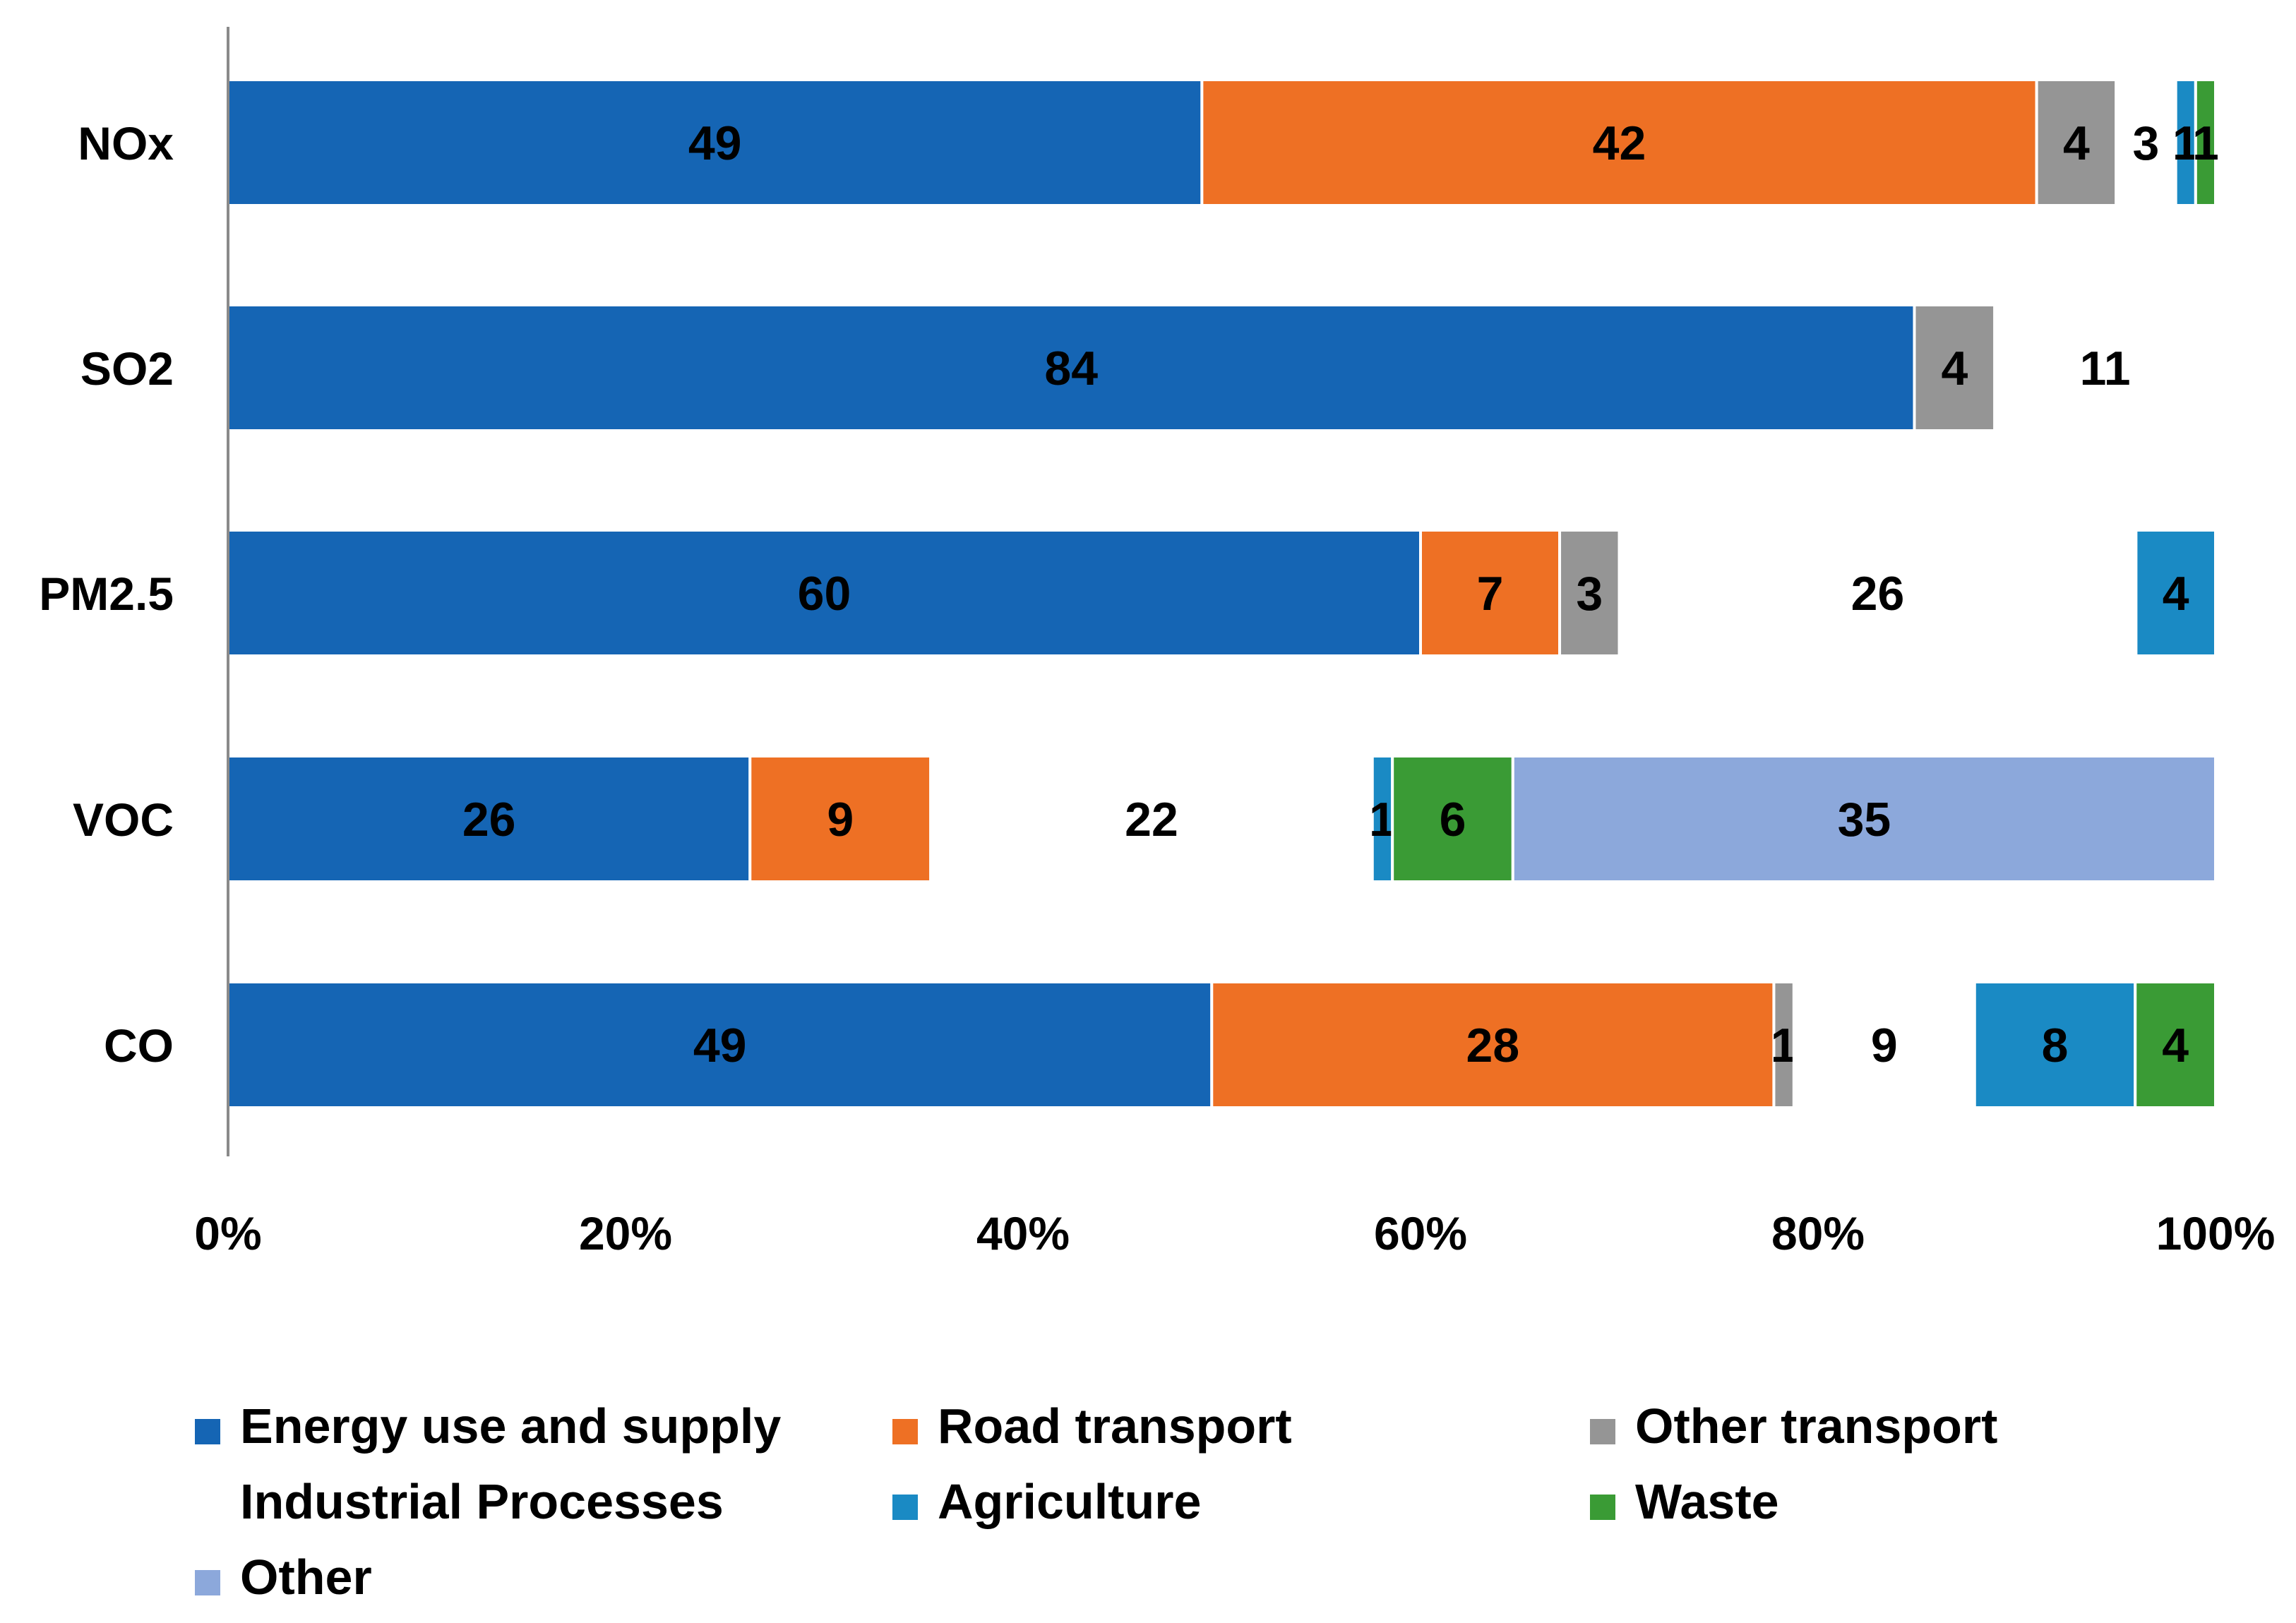 This screenshot has width=2296, height=1623. I want to click on legend-swatch-agriculture, so click(905, 1508).